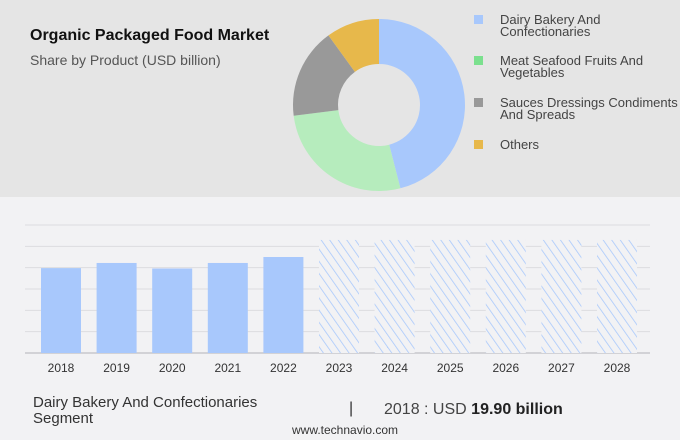 Image resolution: width=680 pixels, height=440 pixels. What do you see at coordinates (63, 418) in the screenshot?
I see `segment-suffix: Segment` at bounding box center [63, 418].